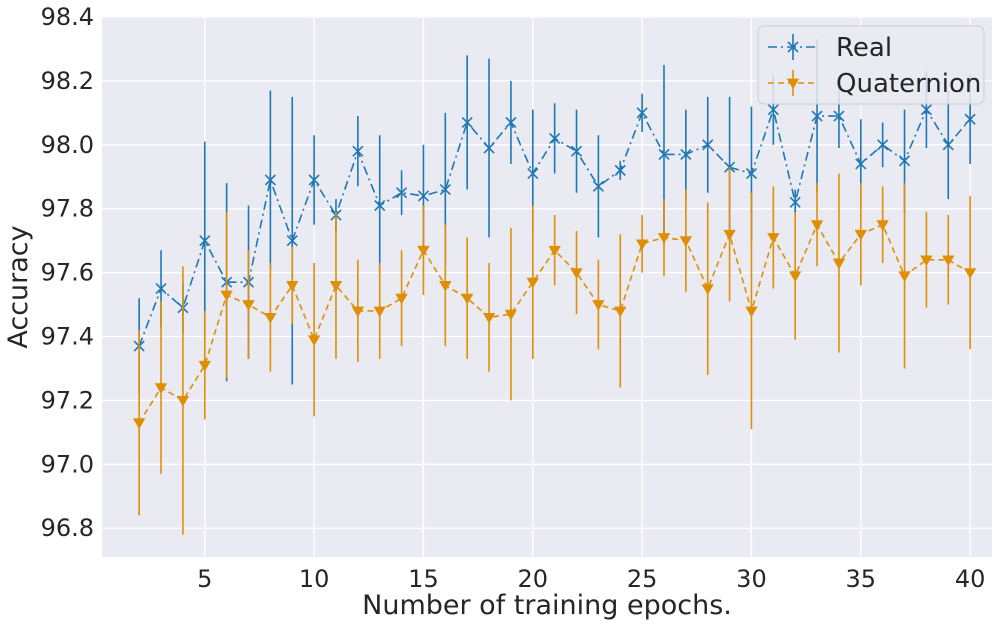  Describe the element at coordinates (204, 579) in the screenshot. I see `x-tick-label: 5` at that location.